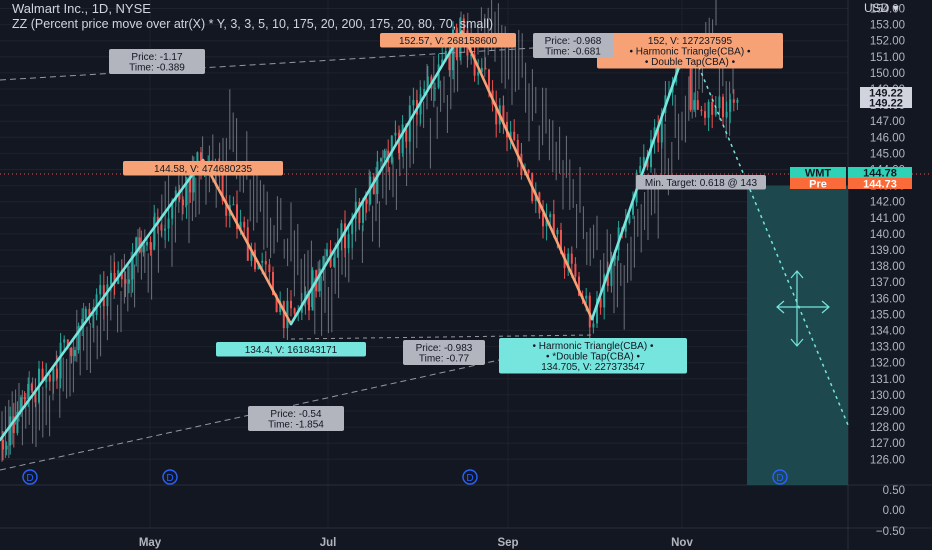  What do you see at coordinates (894, 511) in the screenshot?
I see `pane-tick-label: 0.00` at bounding box center [894, 511].